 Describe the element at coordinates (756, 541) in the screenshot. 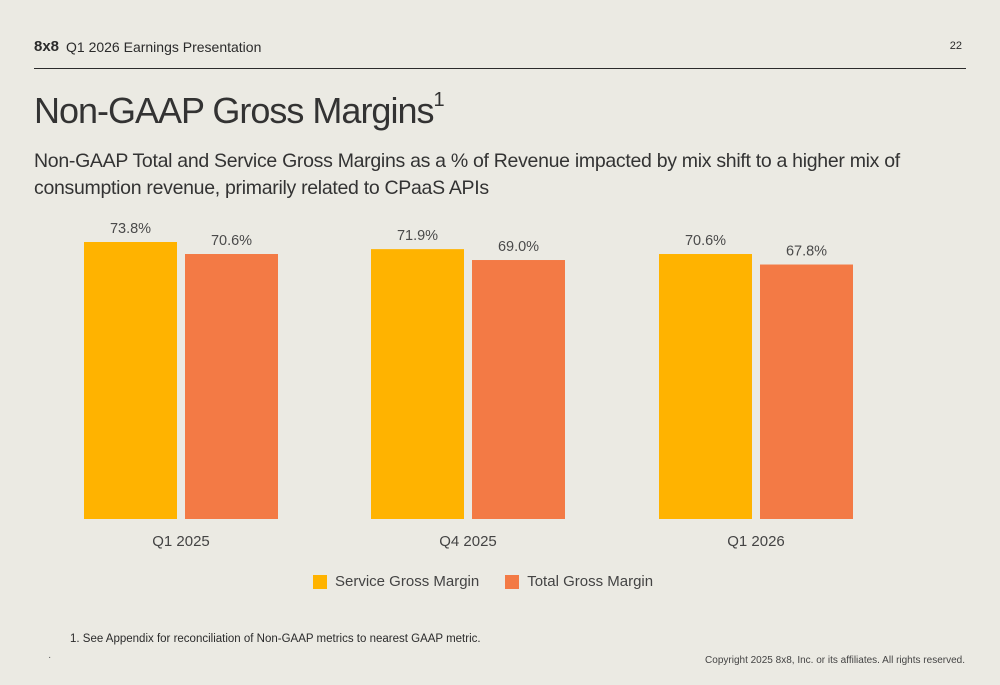

I see `category-label-2: Q1 2026` at that location.